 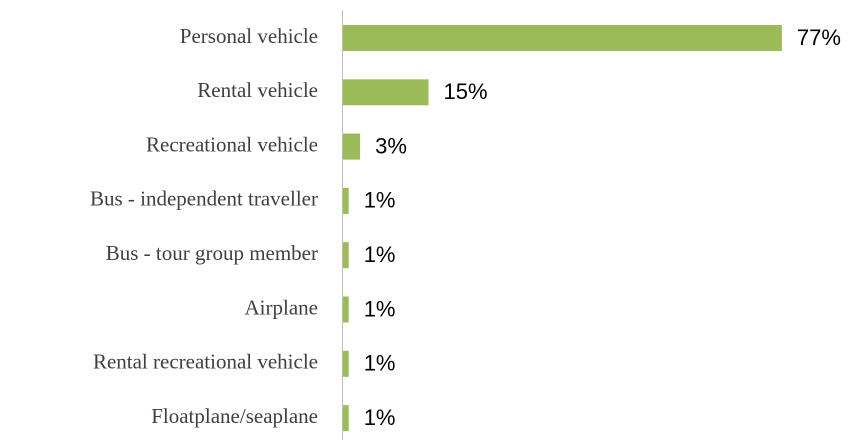 I want to click on data-label: 77%, so click(x=819, y=37).